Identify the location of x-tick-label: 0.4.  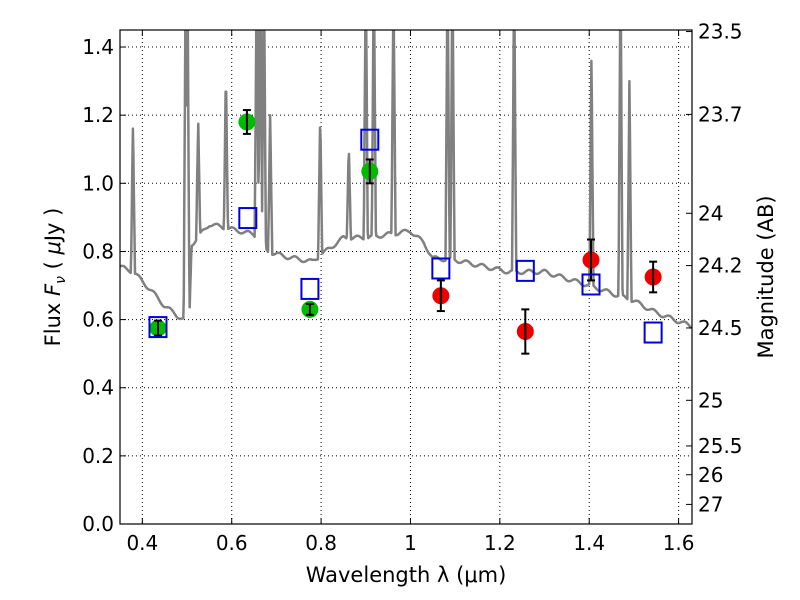
(142, 543).